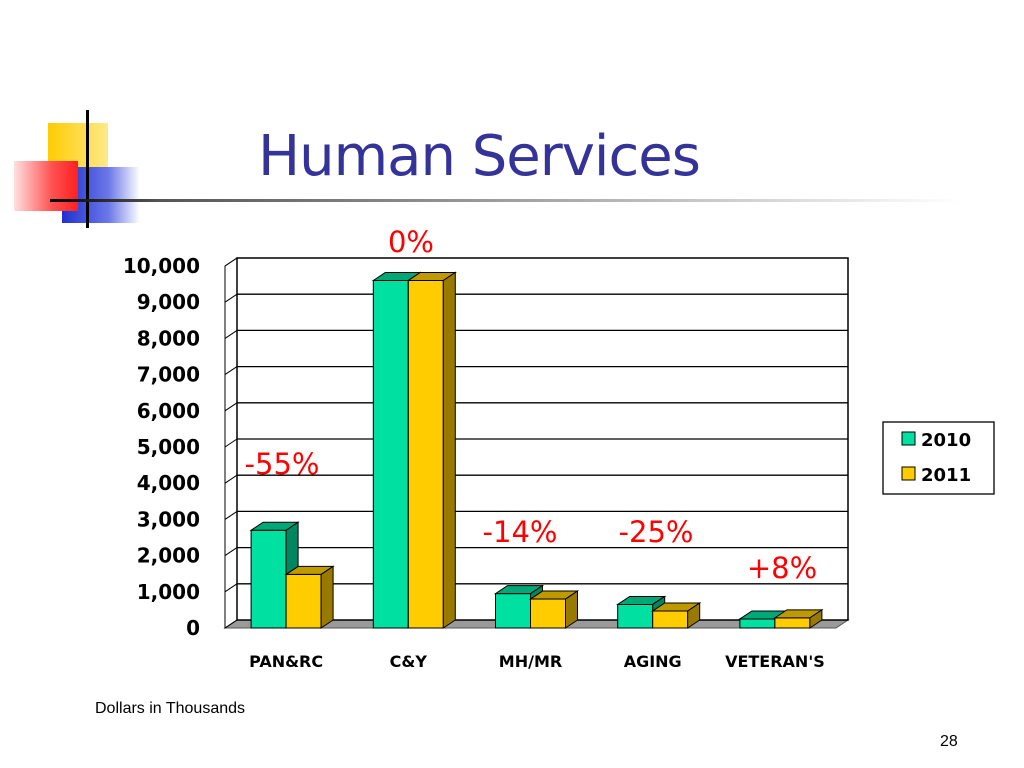  What do you see at coordinates (653, 661) in the screenshot?
I see `x-category-label: AGING` at bounding box center [653, 661].